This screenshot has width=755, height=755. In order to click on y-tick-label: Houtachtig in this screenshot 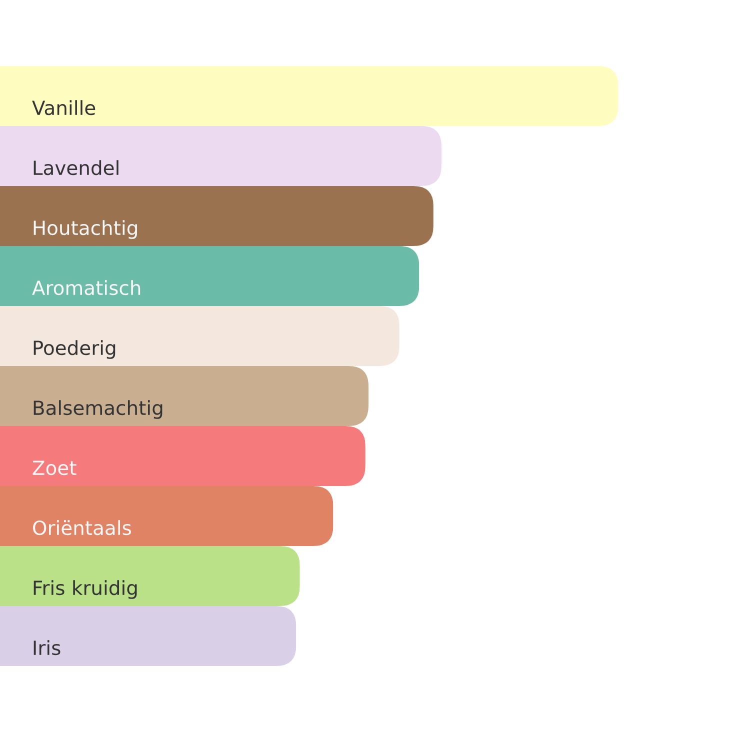, I will do `click(85, 229)`.